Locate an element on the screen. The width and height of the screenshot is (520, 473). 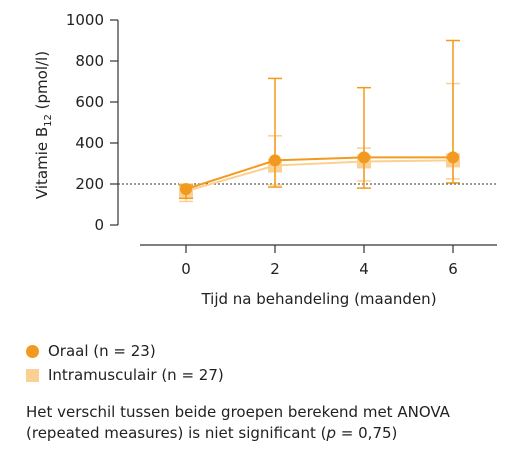
legend: Oraal (n = 23) Intramusculair (n = 27) is located at coordinates (125, 364).